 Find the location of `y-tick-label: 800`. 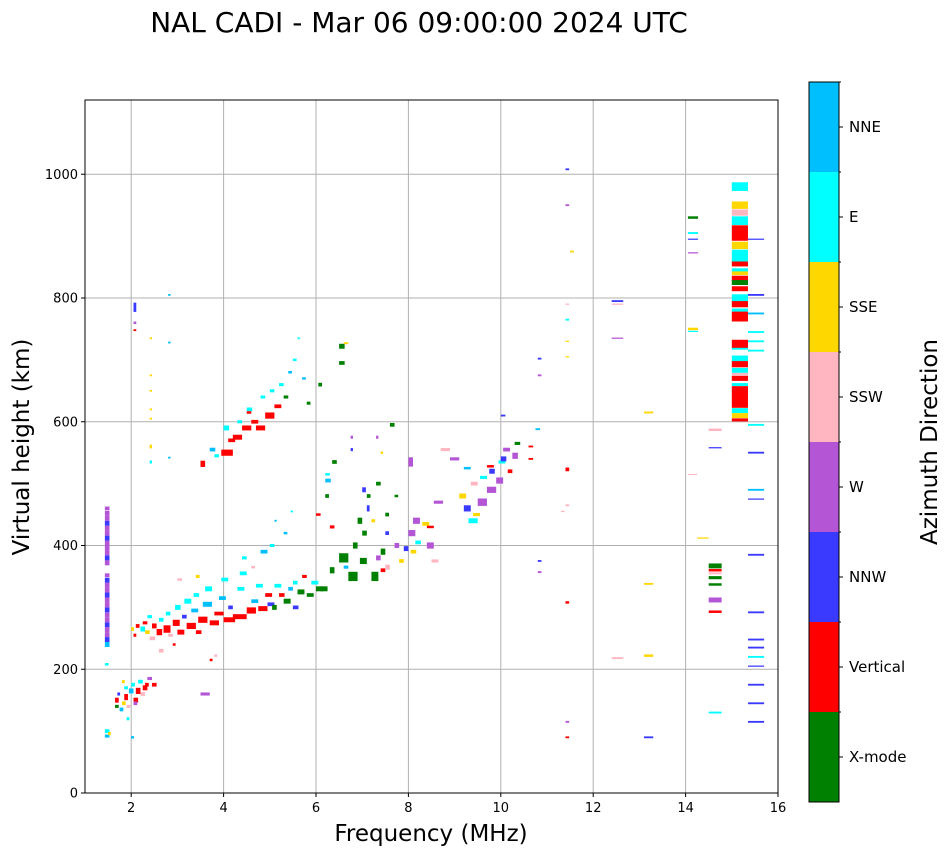

y-tick-label: 800 is located at coordinates (65, 299).